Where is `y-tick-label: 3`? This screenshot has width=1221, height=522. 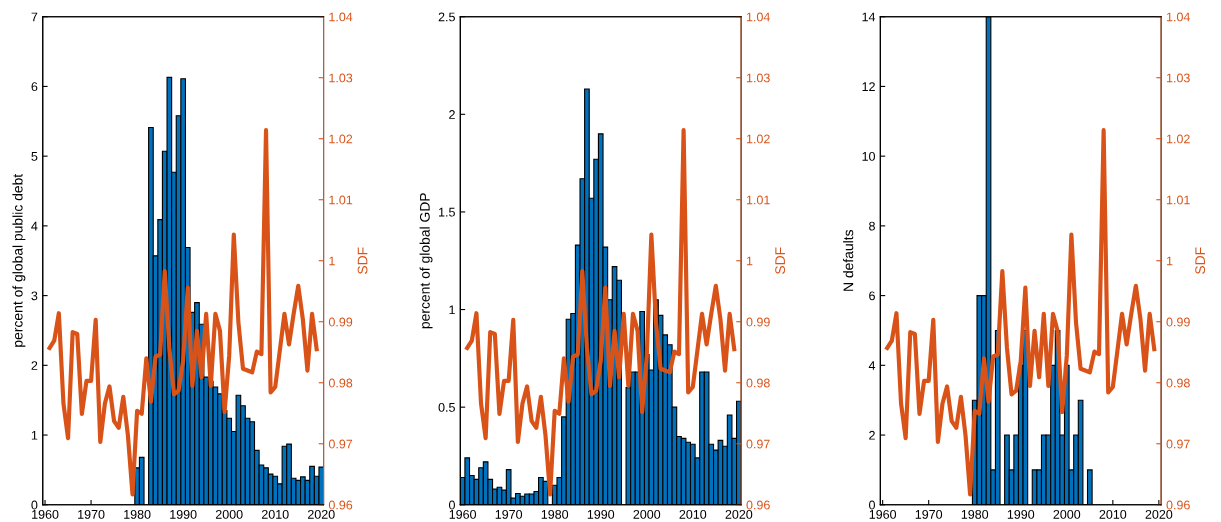
y-tick-label: 3 is located at coordinates (34, 296).